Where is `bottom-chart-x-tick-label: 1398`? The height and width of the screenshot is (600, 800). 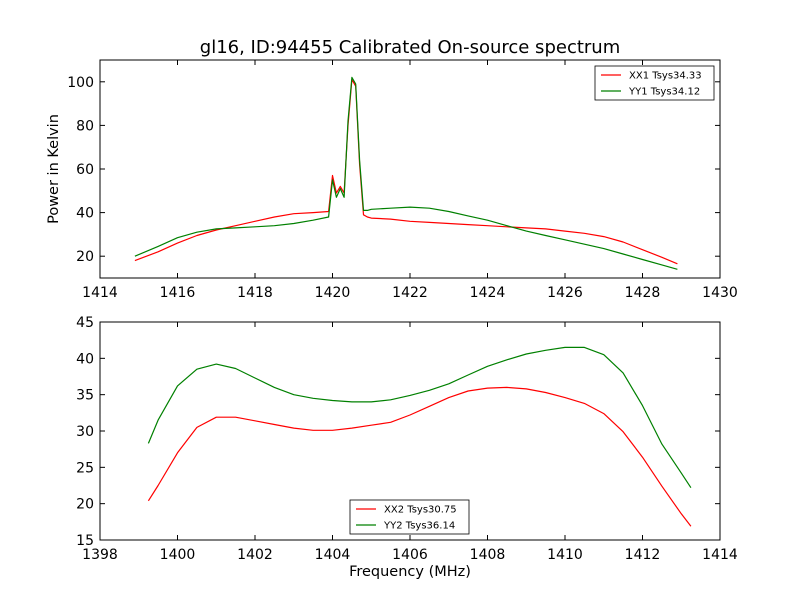
bottom-chart-x-tick-label: 1398 is located at coordinates (100, 555).